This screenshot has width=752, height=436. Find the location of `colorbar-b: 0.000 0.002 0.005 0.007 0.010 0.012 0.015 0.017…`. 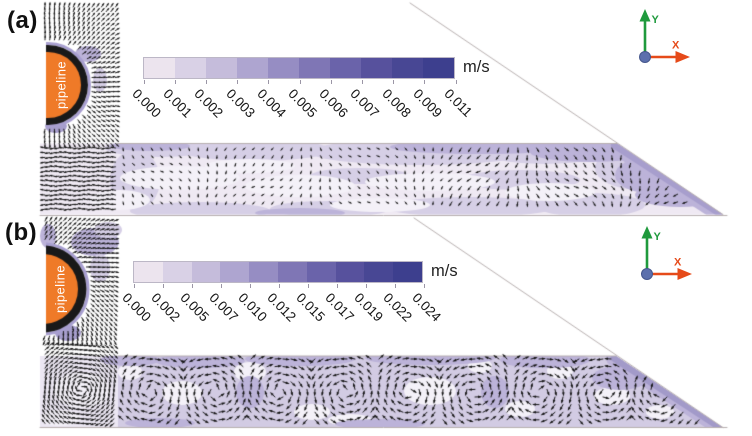

colorbar-b: 0.000 0.002 0.005 0.007 0.010 0.012 0.015 0.017… is located at coordinates (281, 293).